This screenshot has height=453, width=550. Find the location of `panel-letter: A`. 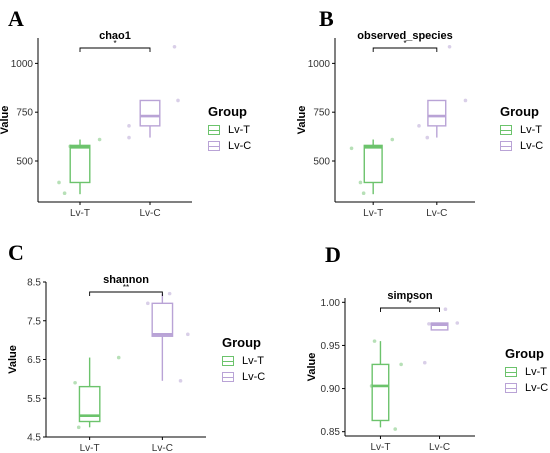

panel-letter: A is located at coordinates (16, 18).